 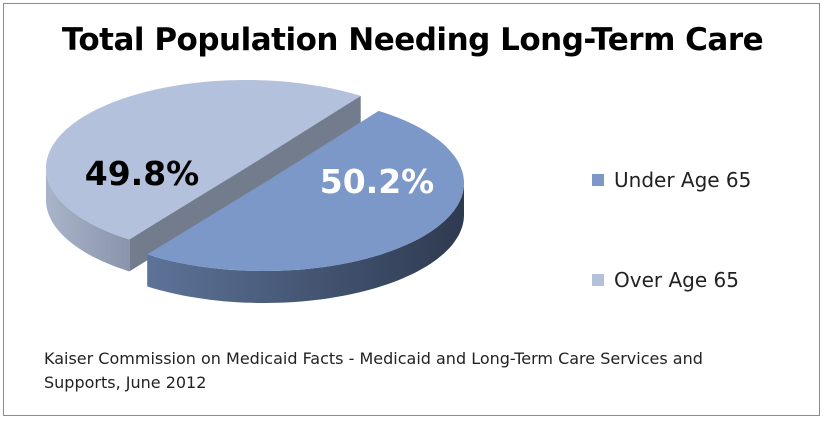 I want to click on pie-slice-cut-face, so click(x=245, y=183).